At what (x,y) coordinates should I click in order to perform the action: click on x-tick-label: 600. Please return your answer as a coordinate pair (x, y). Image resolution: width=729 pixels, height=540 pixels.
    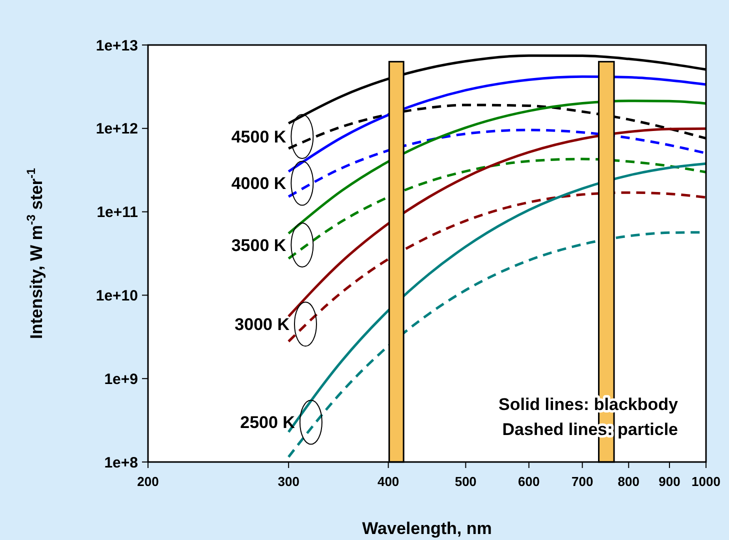
    Looking at the image, I should click on (529, 481).